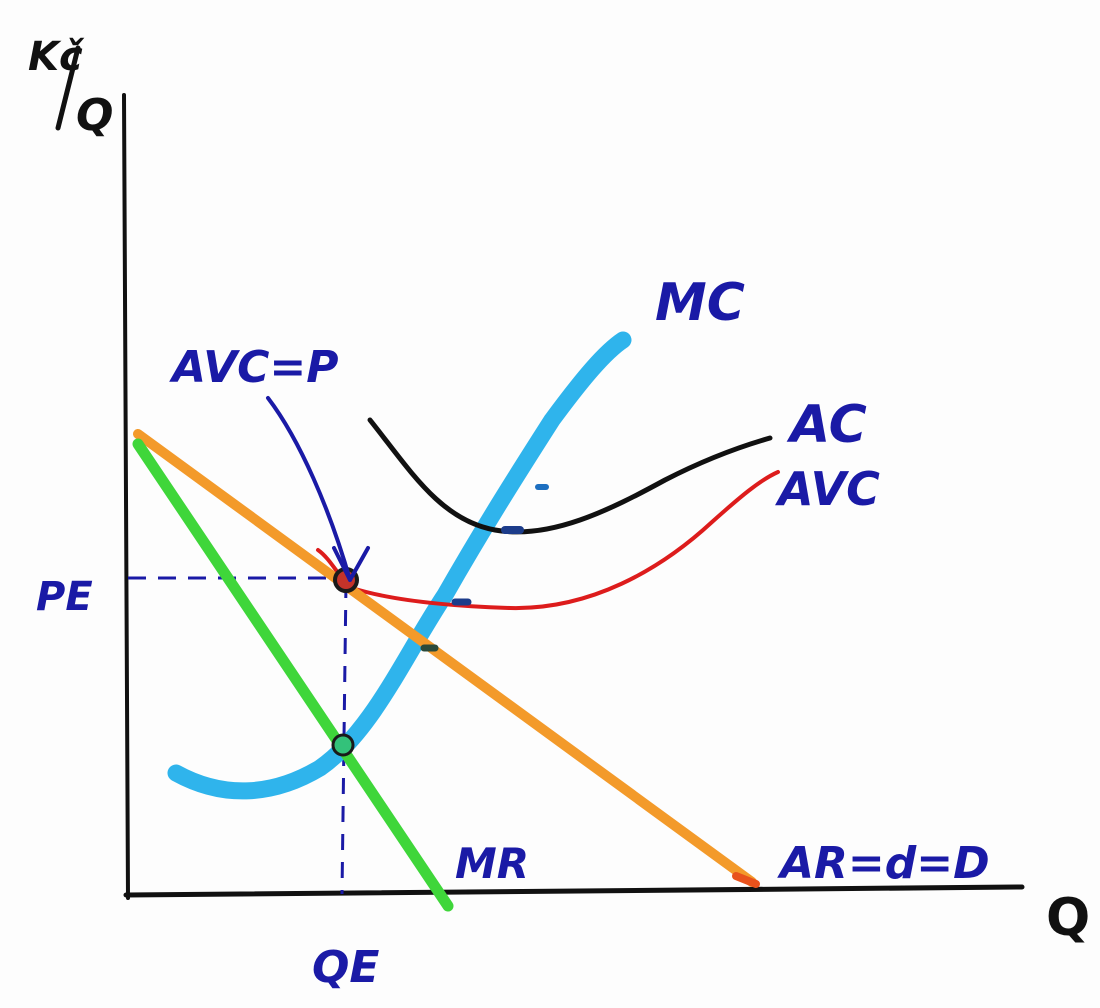 The image size is (1100, 1008). What do you see at coordinates (746, 880) in the screenshot?
I see `demand-curve-tip` at bounding box center [746, 880].